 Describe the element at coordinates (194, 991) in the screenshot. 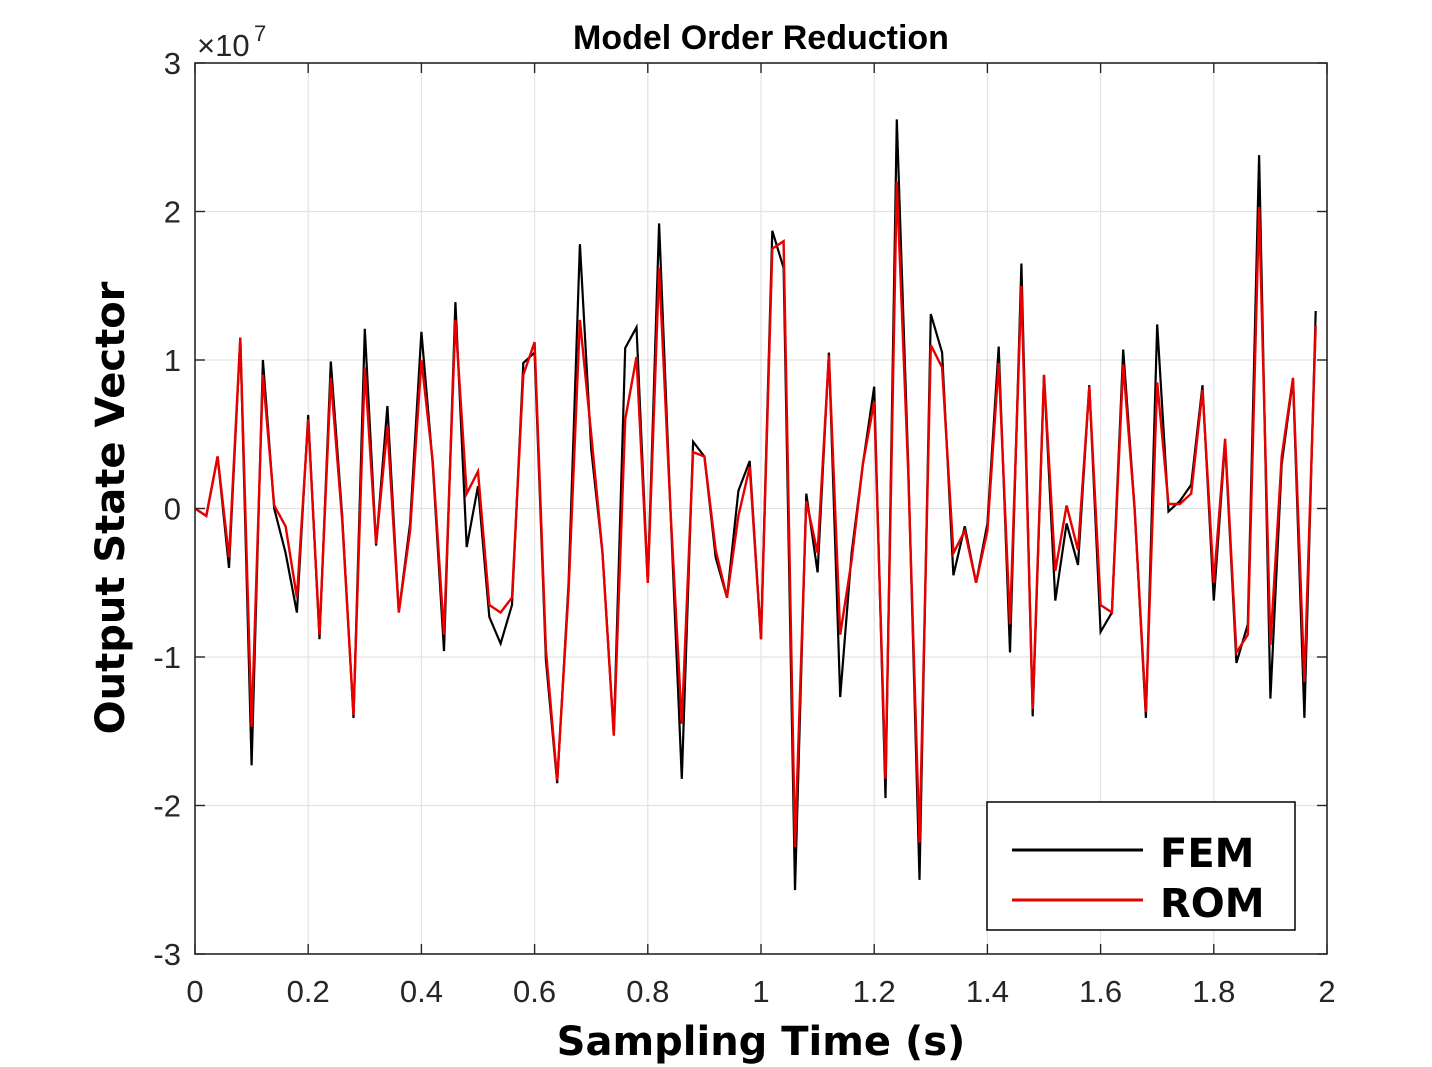

I see `x-tick-label: 0` at that location.